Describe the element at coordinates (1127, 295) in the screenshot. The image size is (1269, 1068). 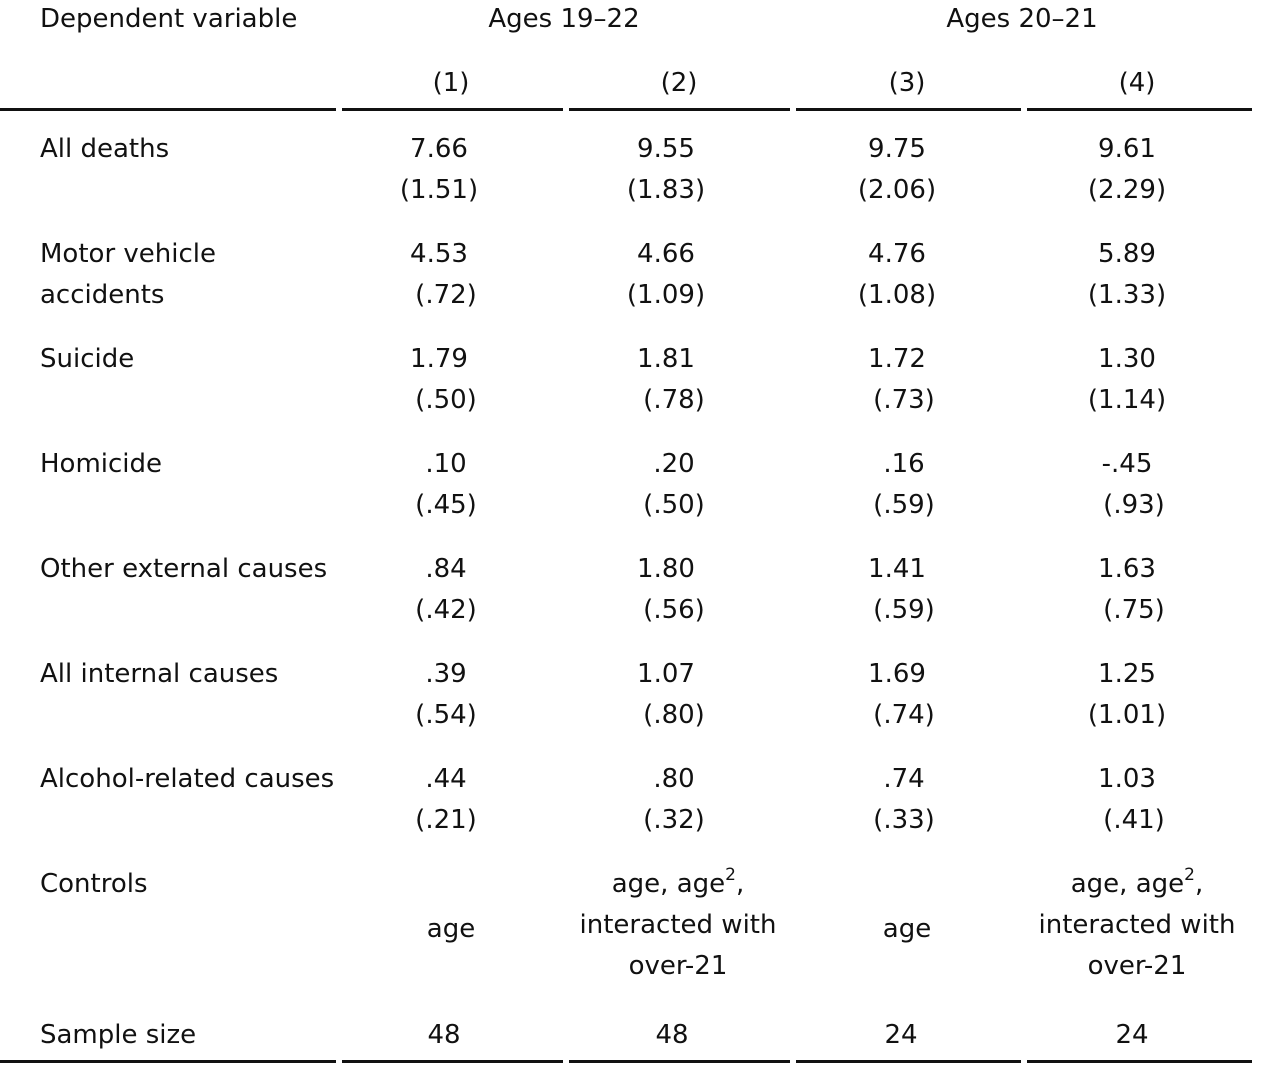
I see `se-cell: (1.33)` at that location.